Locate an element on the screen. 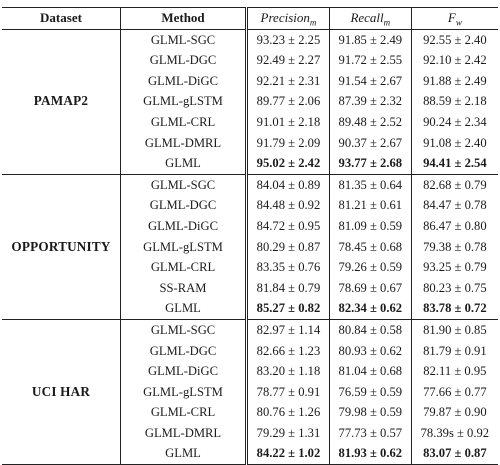  table-row: GLML 85.27 ± 0.82 82.34 ± 0.62 83.78 ± 0.72 is located at coordinates (250, 309).